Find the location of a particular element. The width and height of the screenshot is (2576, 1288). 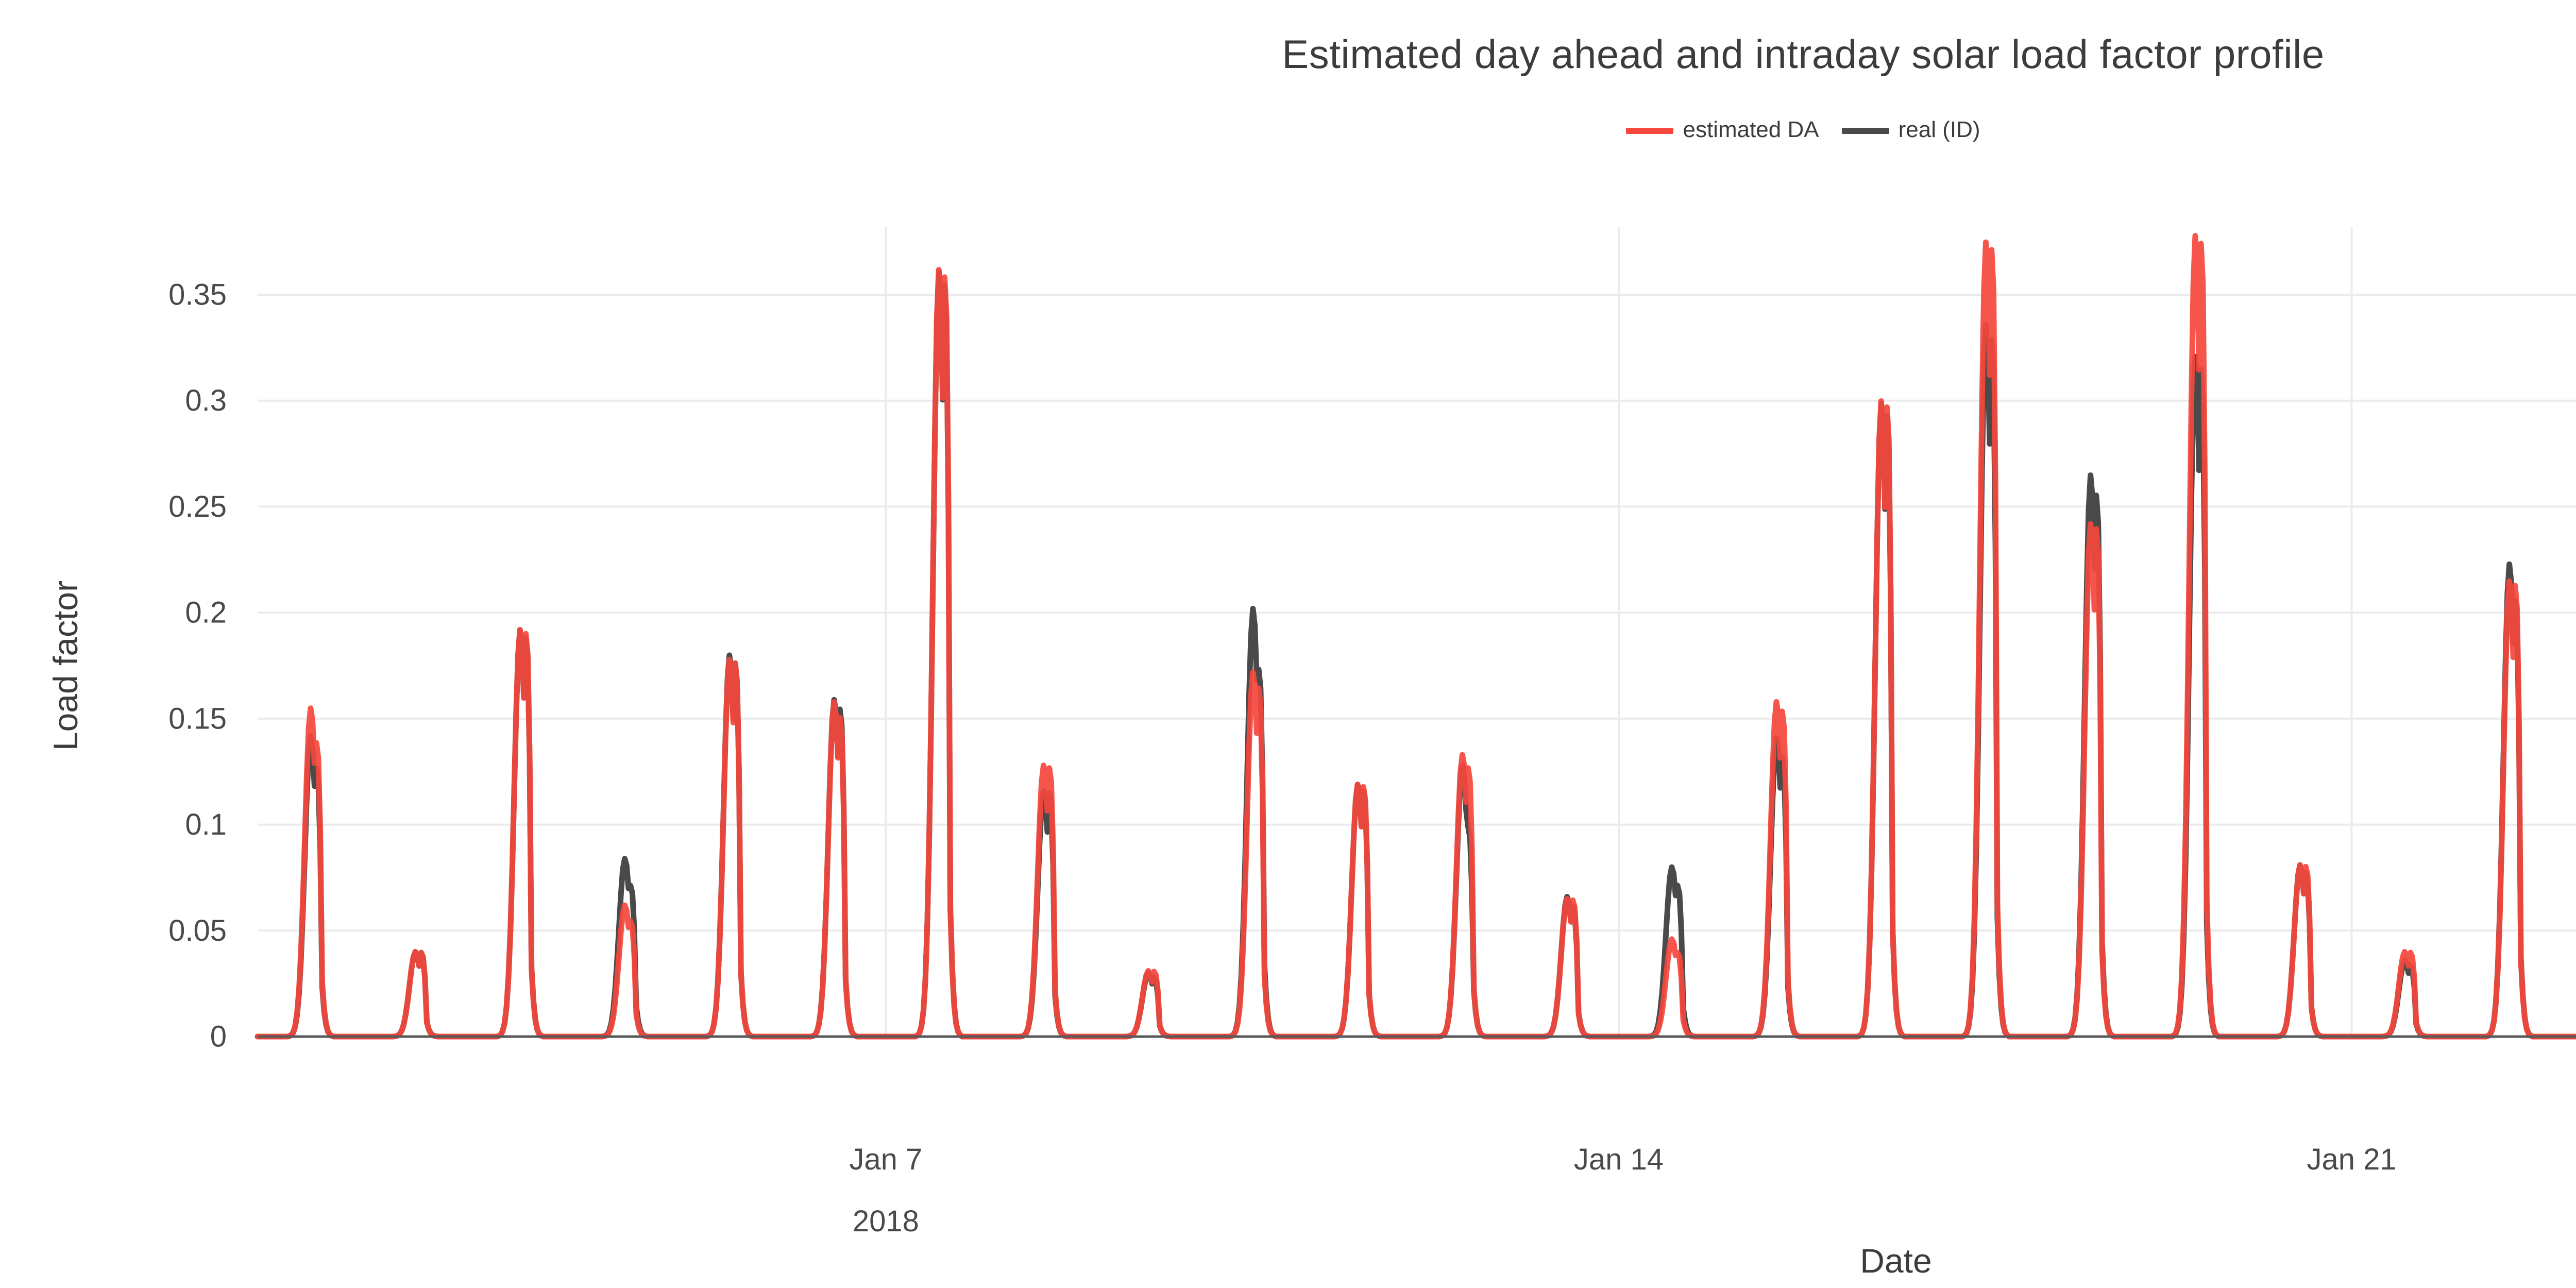

x-axis-tick-label: Jan 21 is located at coordinates (2351, 1159).